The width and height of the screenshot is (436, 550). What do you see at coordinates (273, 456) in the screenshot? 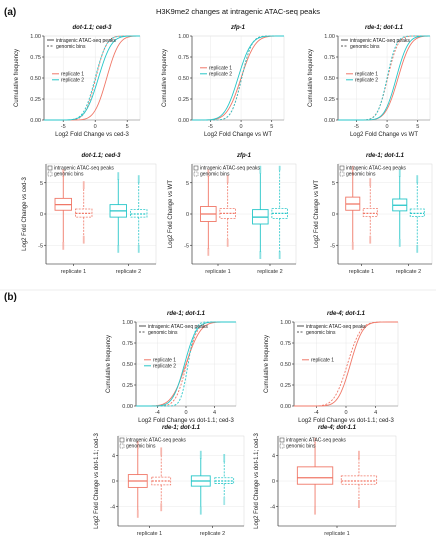
I see `y-tick-label: 4` at bounding box center [273, 456].